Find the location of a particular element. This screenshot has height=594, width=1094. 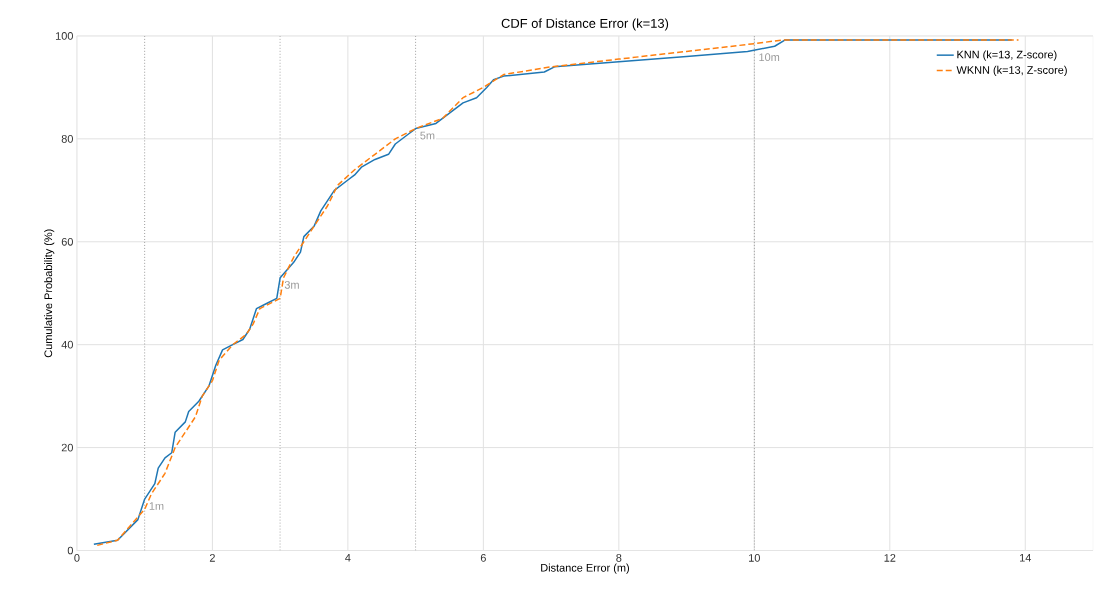

x-tick-label: 0 is located at coordinates (77, 557).